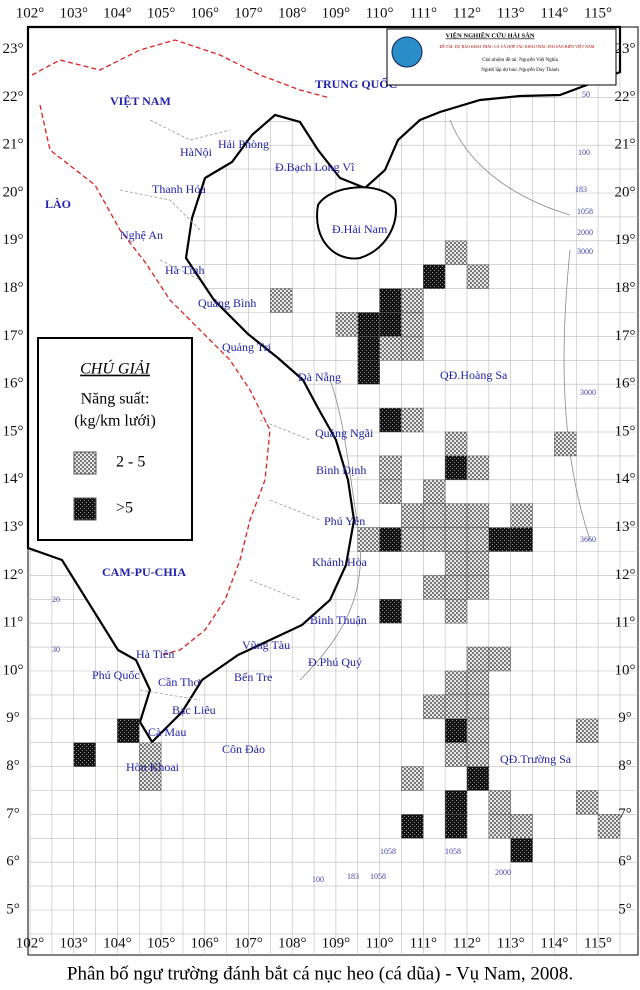  I want to click on place-label: Nghệ An, so click(141, 235).